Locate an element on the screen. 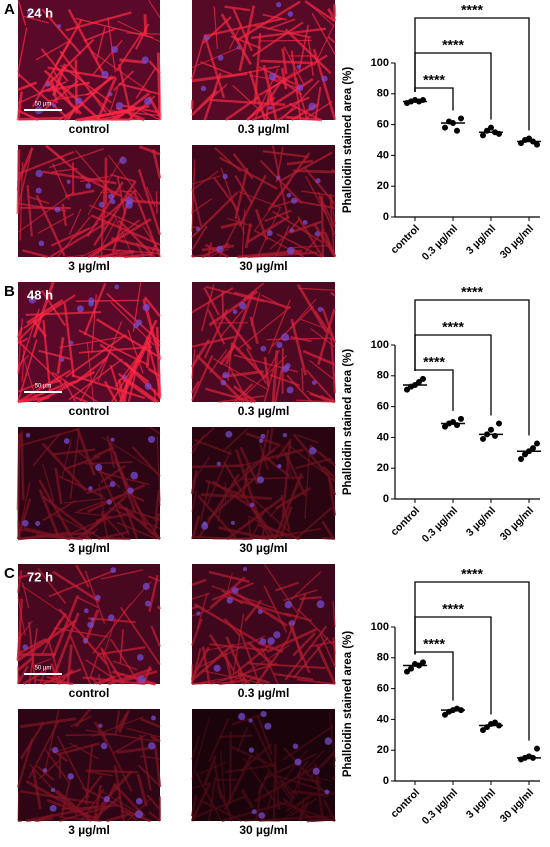 The width and height of the screenshot is (550, 847). image-label: 3 µg/ml is located at coordinates (89, 830).